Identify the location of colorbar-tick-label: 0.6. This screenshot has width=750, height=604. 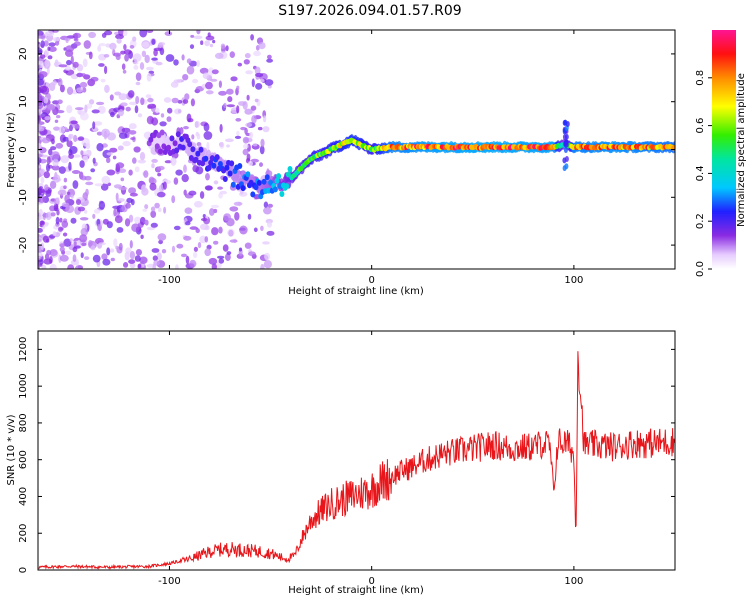
(700, 126).